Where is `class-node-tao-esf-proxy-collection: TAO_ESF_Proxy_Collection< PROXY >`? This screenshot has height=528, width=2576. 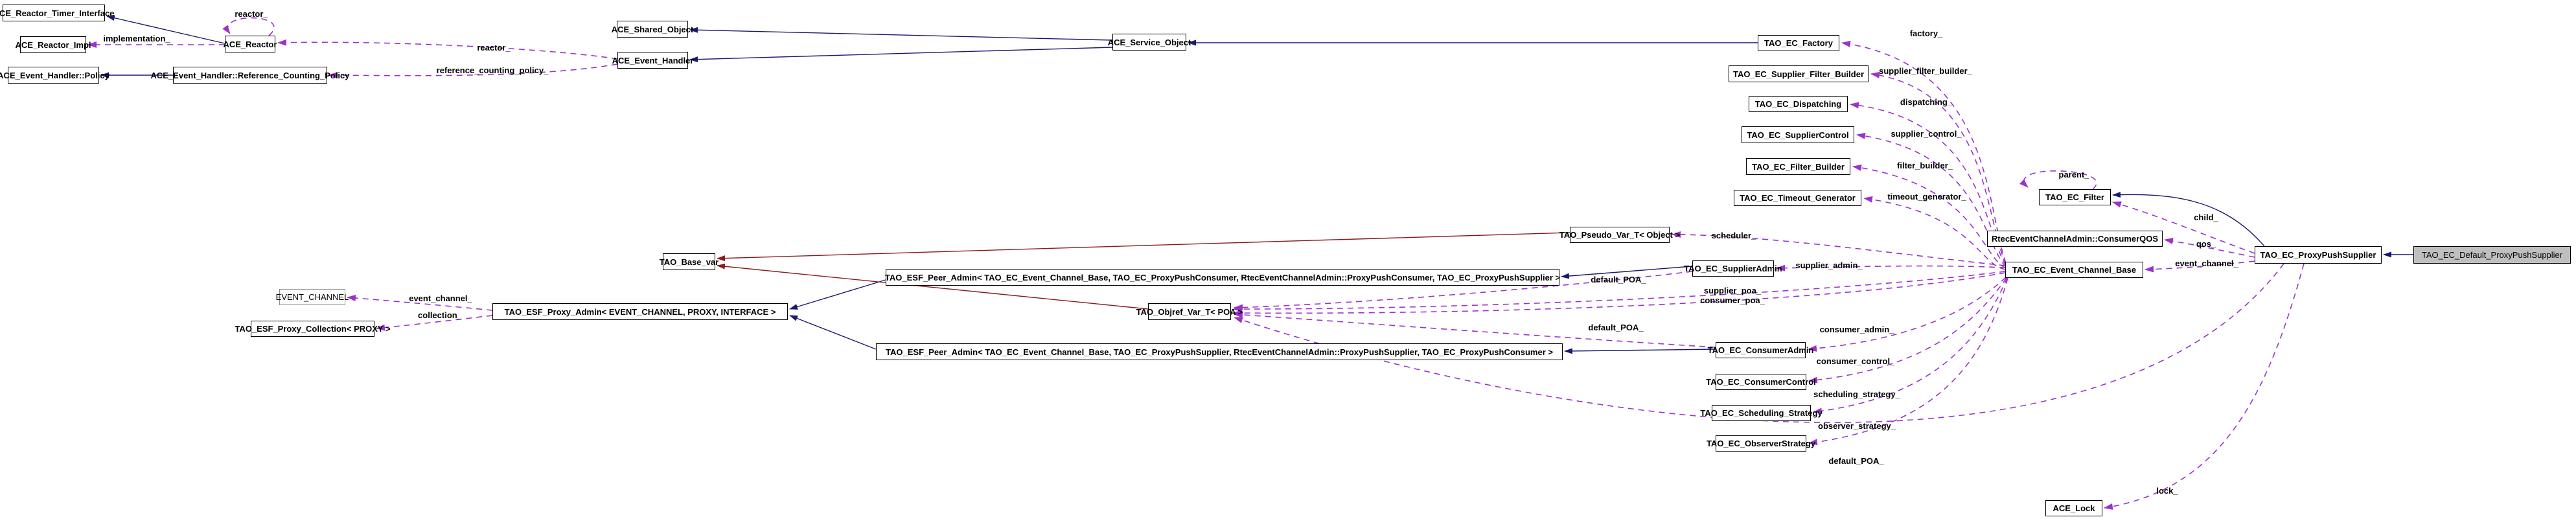 class-node-tao-esf-proxy-collection: TAO_ESF_Proxy_Collection< PROXY > is located at coordinates (313, 329).